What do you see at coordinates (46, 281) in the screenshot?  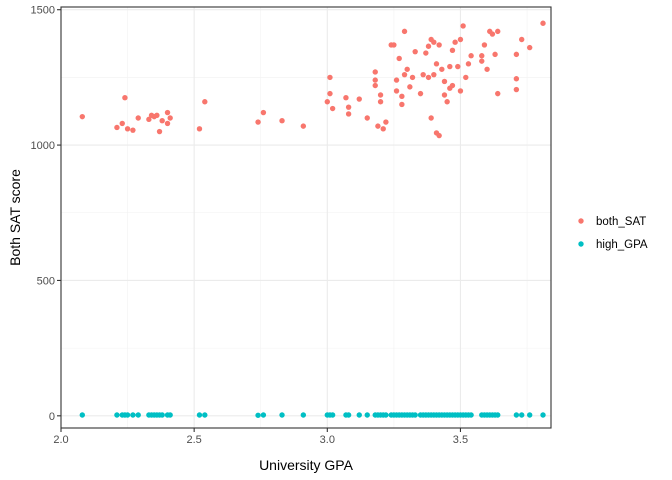 I see `y-tick-label: 500` at bounding box center [46, 281].